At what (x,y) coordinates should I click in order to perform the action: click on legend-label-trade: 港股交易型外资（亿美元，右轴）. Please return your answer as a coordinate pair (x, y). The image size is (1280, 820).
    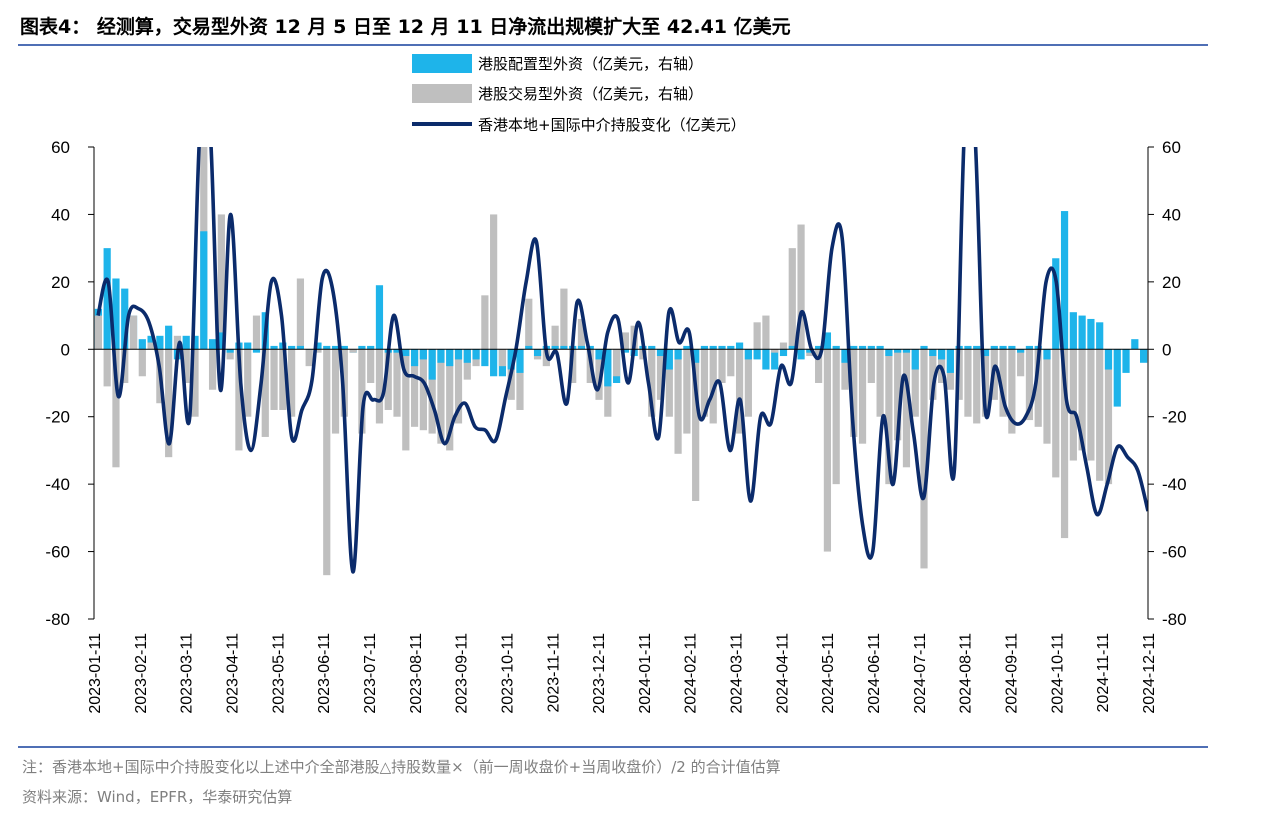
    Looking at the image, I should click on (590, 94).